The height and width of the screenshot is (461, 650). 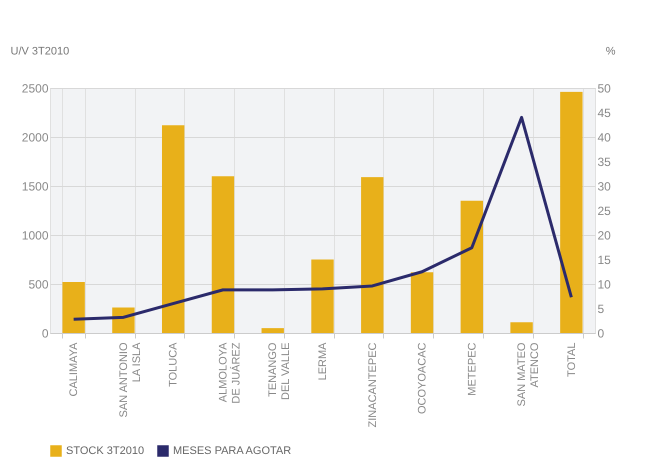 I want to click on y2-axis-title: %, so click(x=611, y=52).